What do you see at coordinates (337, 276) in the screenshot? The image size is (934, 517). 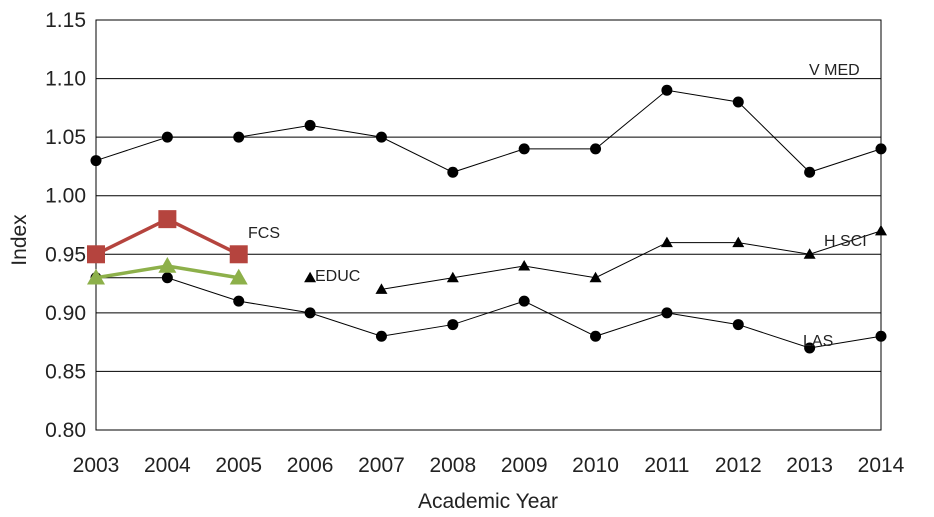 I see `series-label: EDUC` at bounding box center [337, 276].